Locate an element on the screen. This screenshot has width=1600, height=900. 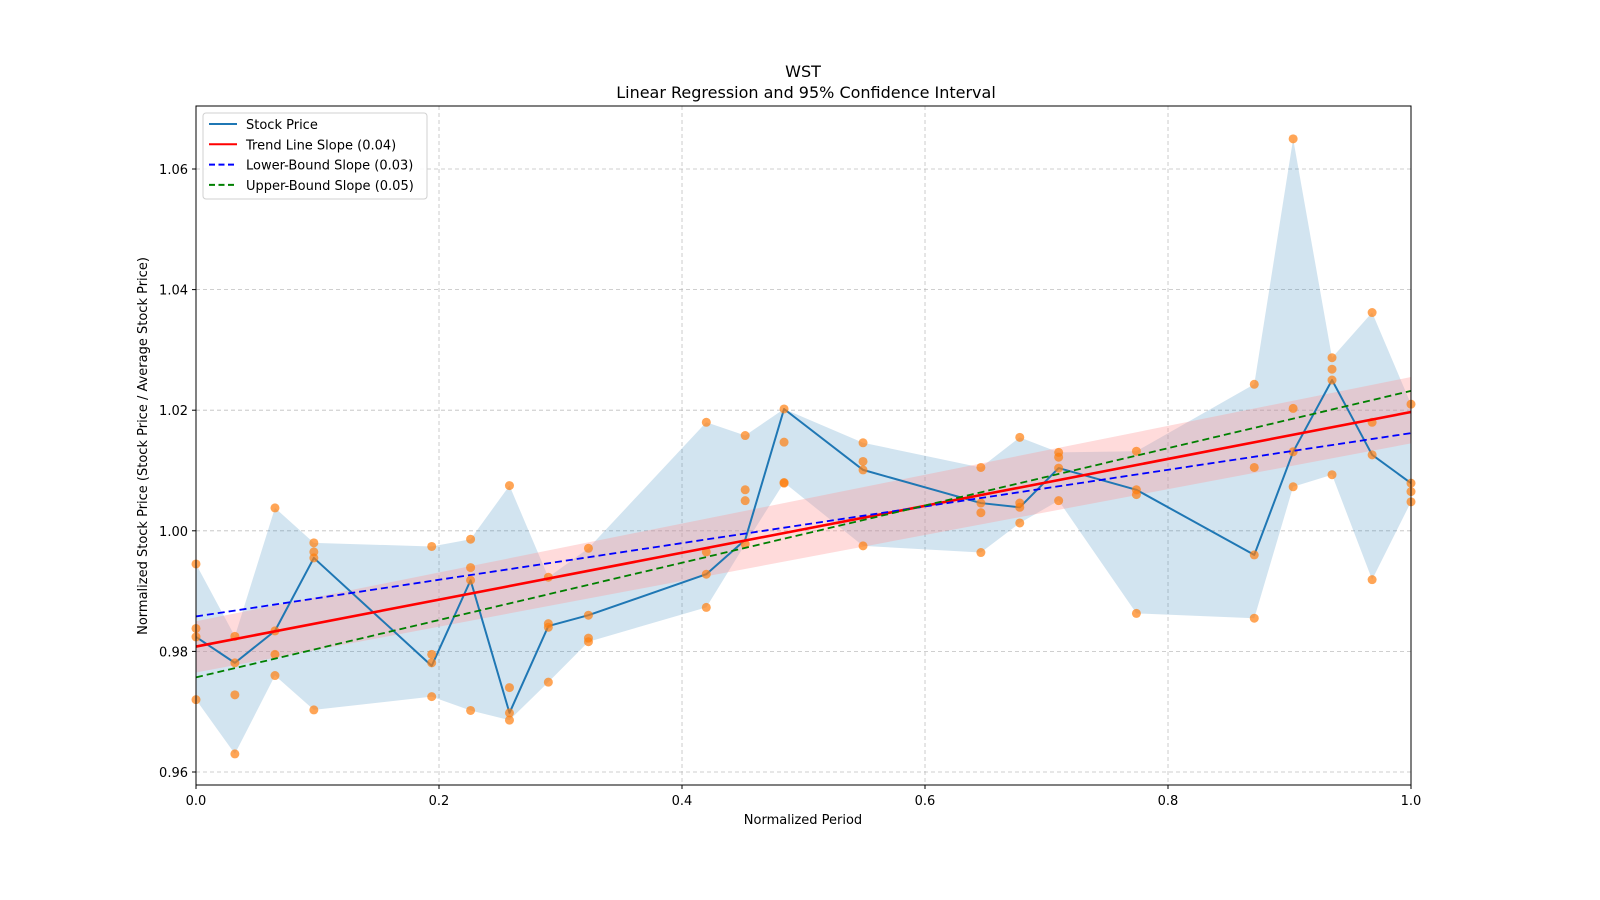
legend-label: Stock Price is located at coordinates (282, 125).